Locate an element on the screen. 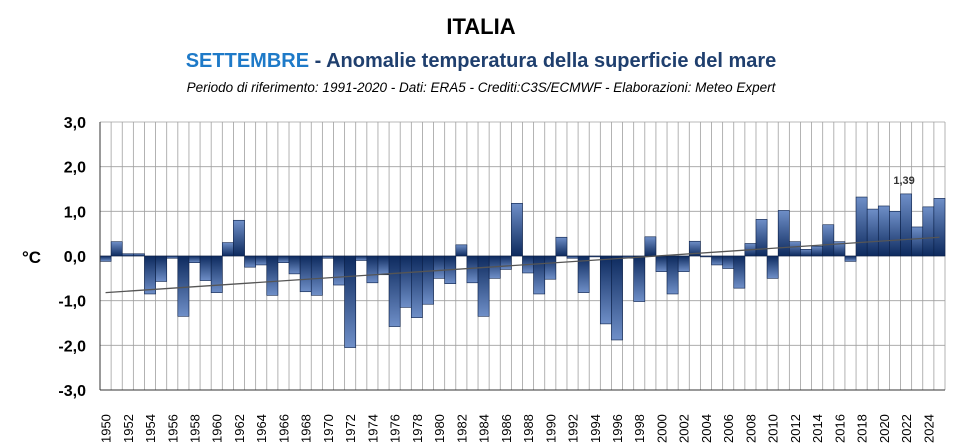 Image resolution: width=962 pixels, height=447 pixels. bar-2007 is located at coordinates (739, 272).